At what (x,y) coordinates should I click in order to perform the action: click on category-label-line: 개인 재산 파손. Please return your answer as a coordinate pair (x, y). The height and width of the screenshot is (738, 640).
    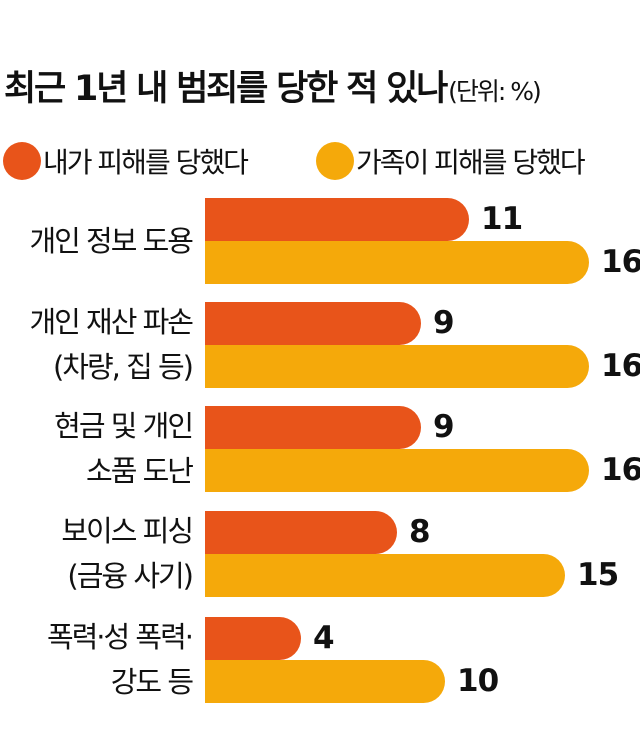
    Looking at the image, I should click on (111, 322).